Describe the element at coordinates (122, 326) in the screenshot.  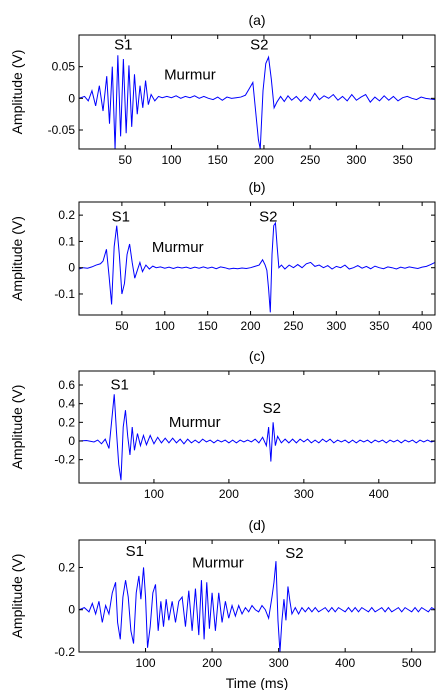
I see `x-tick-label-1-0: 50` at that location.